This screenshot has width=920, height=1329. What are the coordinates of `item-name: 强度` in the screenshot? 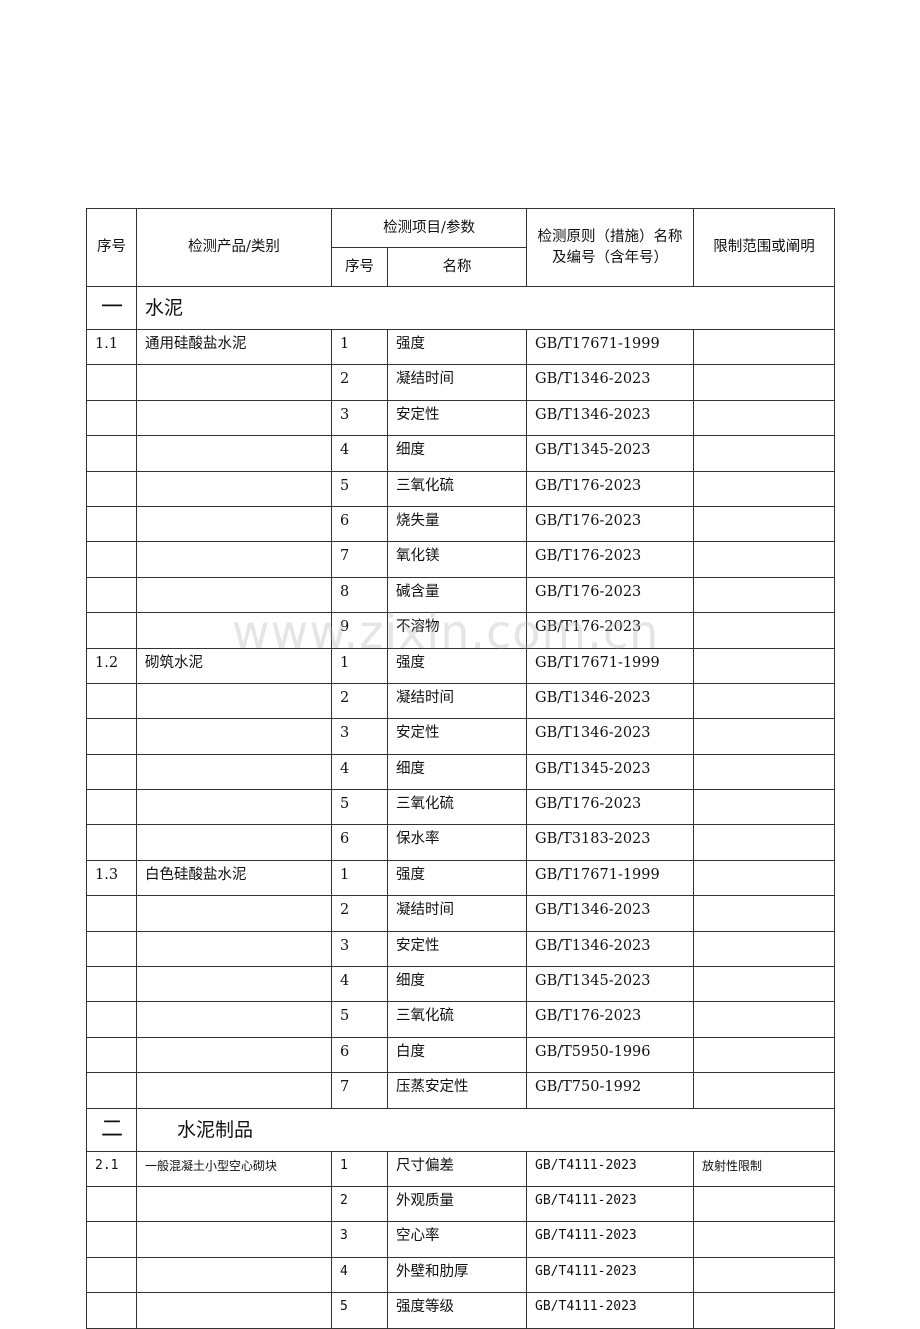 It's located at (457, 347).